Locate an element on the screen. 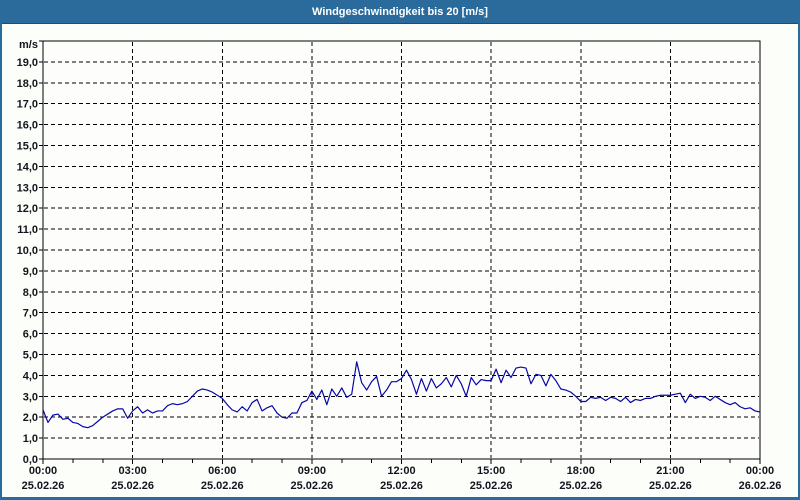  window-title: Windgeschwindigkeit bis 20 [m/s] is located at coordinates (400, 12).